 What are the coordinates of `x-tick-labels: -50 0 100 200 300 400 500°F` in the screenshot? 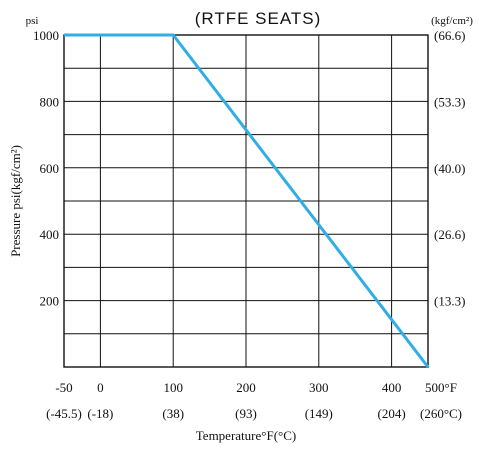 It's located at (256, 387).